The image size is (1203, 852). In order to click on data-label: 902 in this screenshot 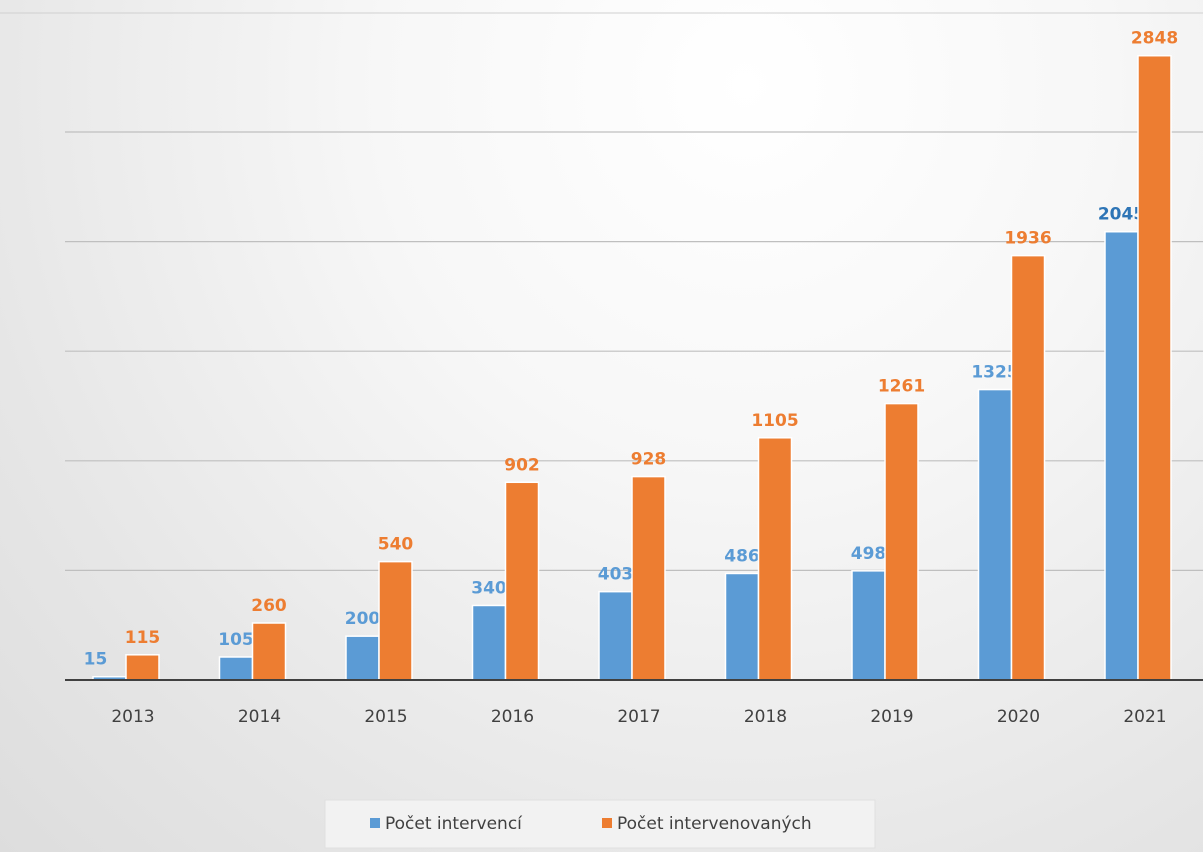, I will do `click(522, 465)`.